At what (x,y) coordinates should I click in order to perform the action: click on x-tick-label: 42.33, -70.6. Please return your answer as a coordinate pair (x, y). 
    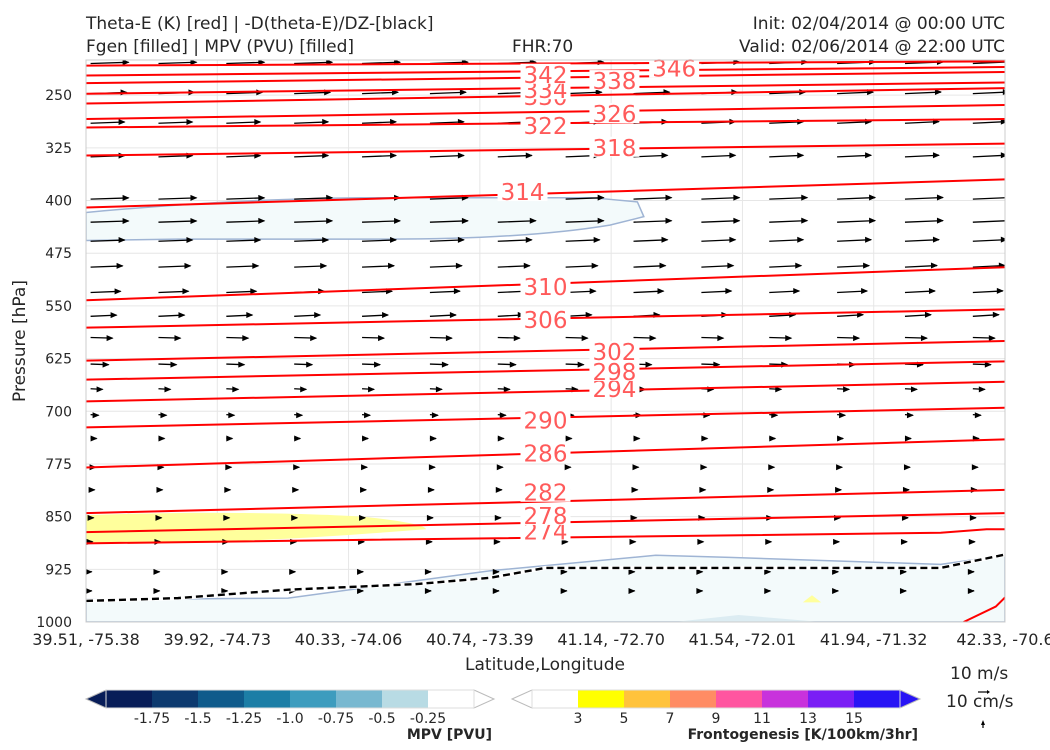
    Looking at the image, I should click on (1003, 639).